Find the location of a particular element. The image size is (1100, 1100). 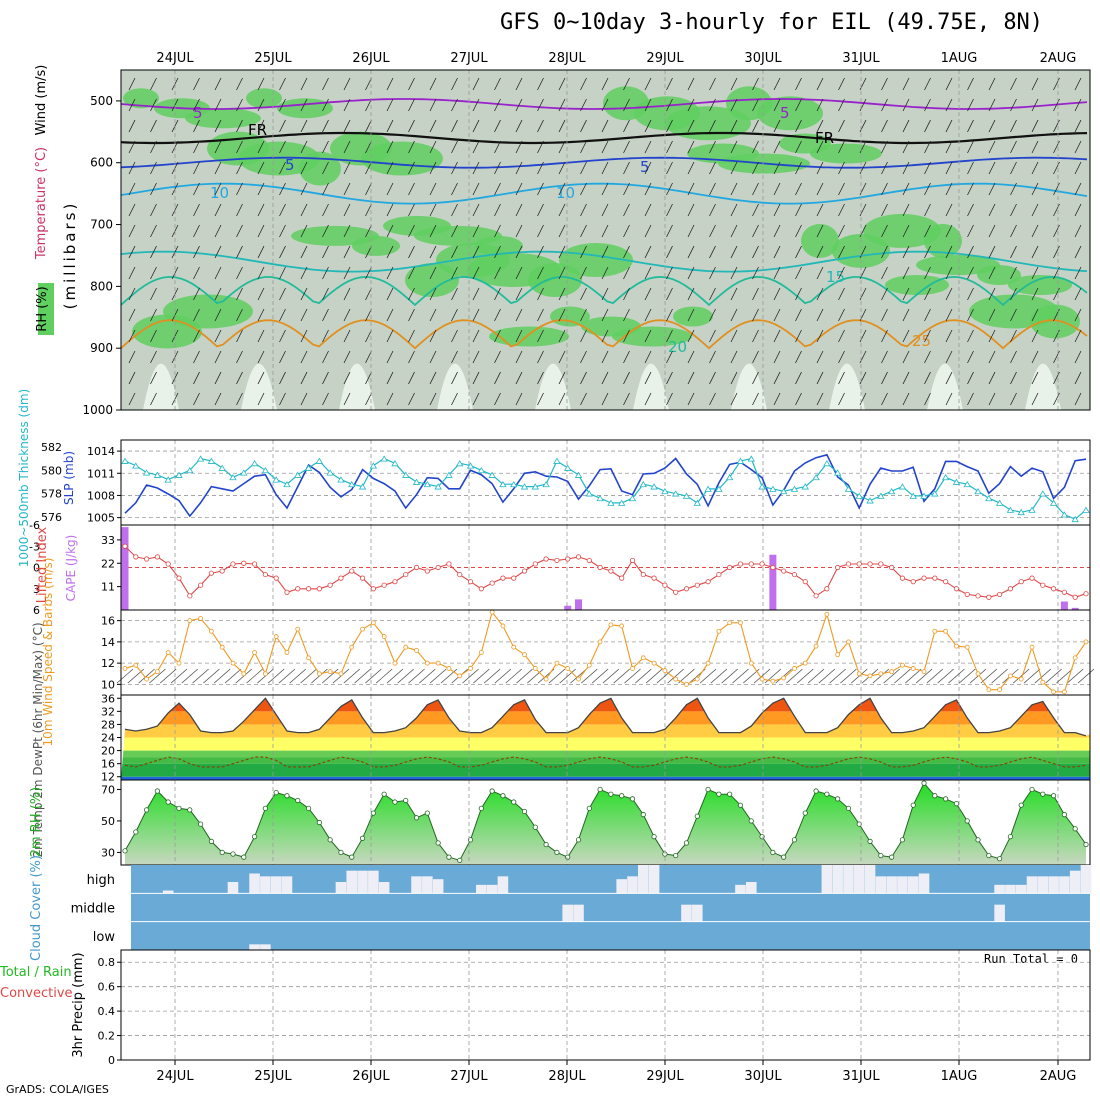

right-tick-label: 22 is located at coordinates (108, 563).